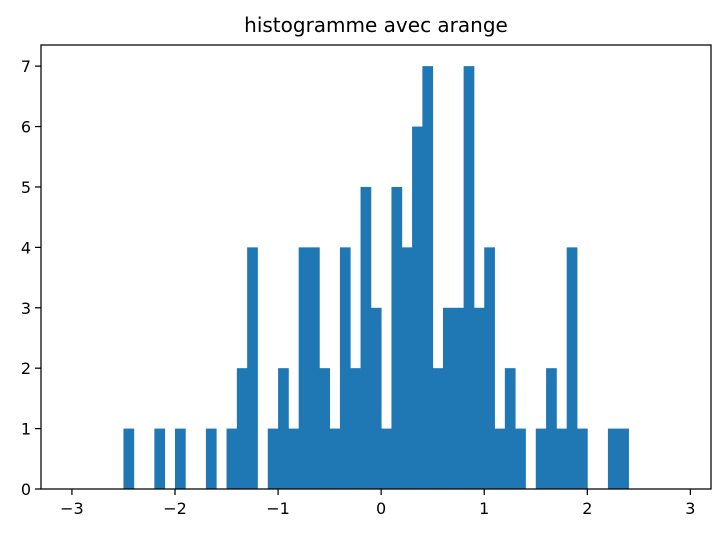  What do you see at coordinates (31, 278) in the screenshot?
I see `y-axis-ticks: 0 1 2 3 4 5 6 7` at bounding box center [31, 278].